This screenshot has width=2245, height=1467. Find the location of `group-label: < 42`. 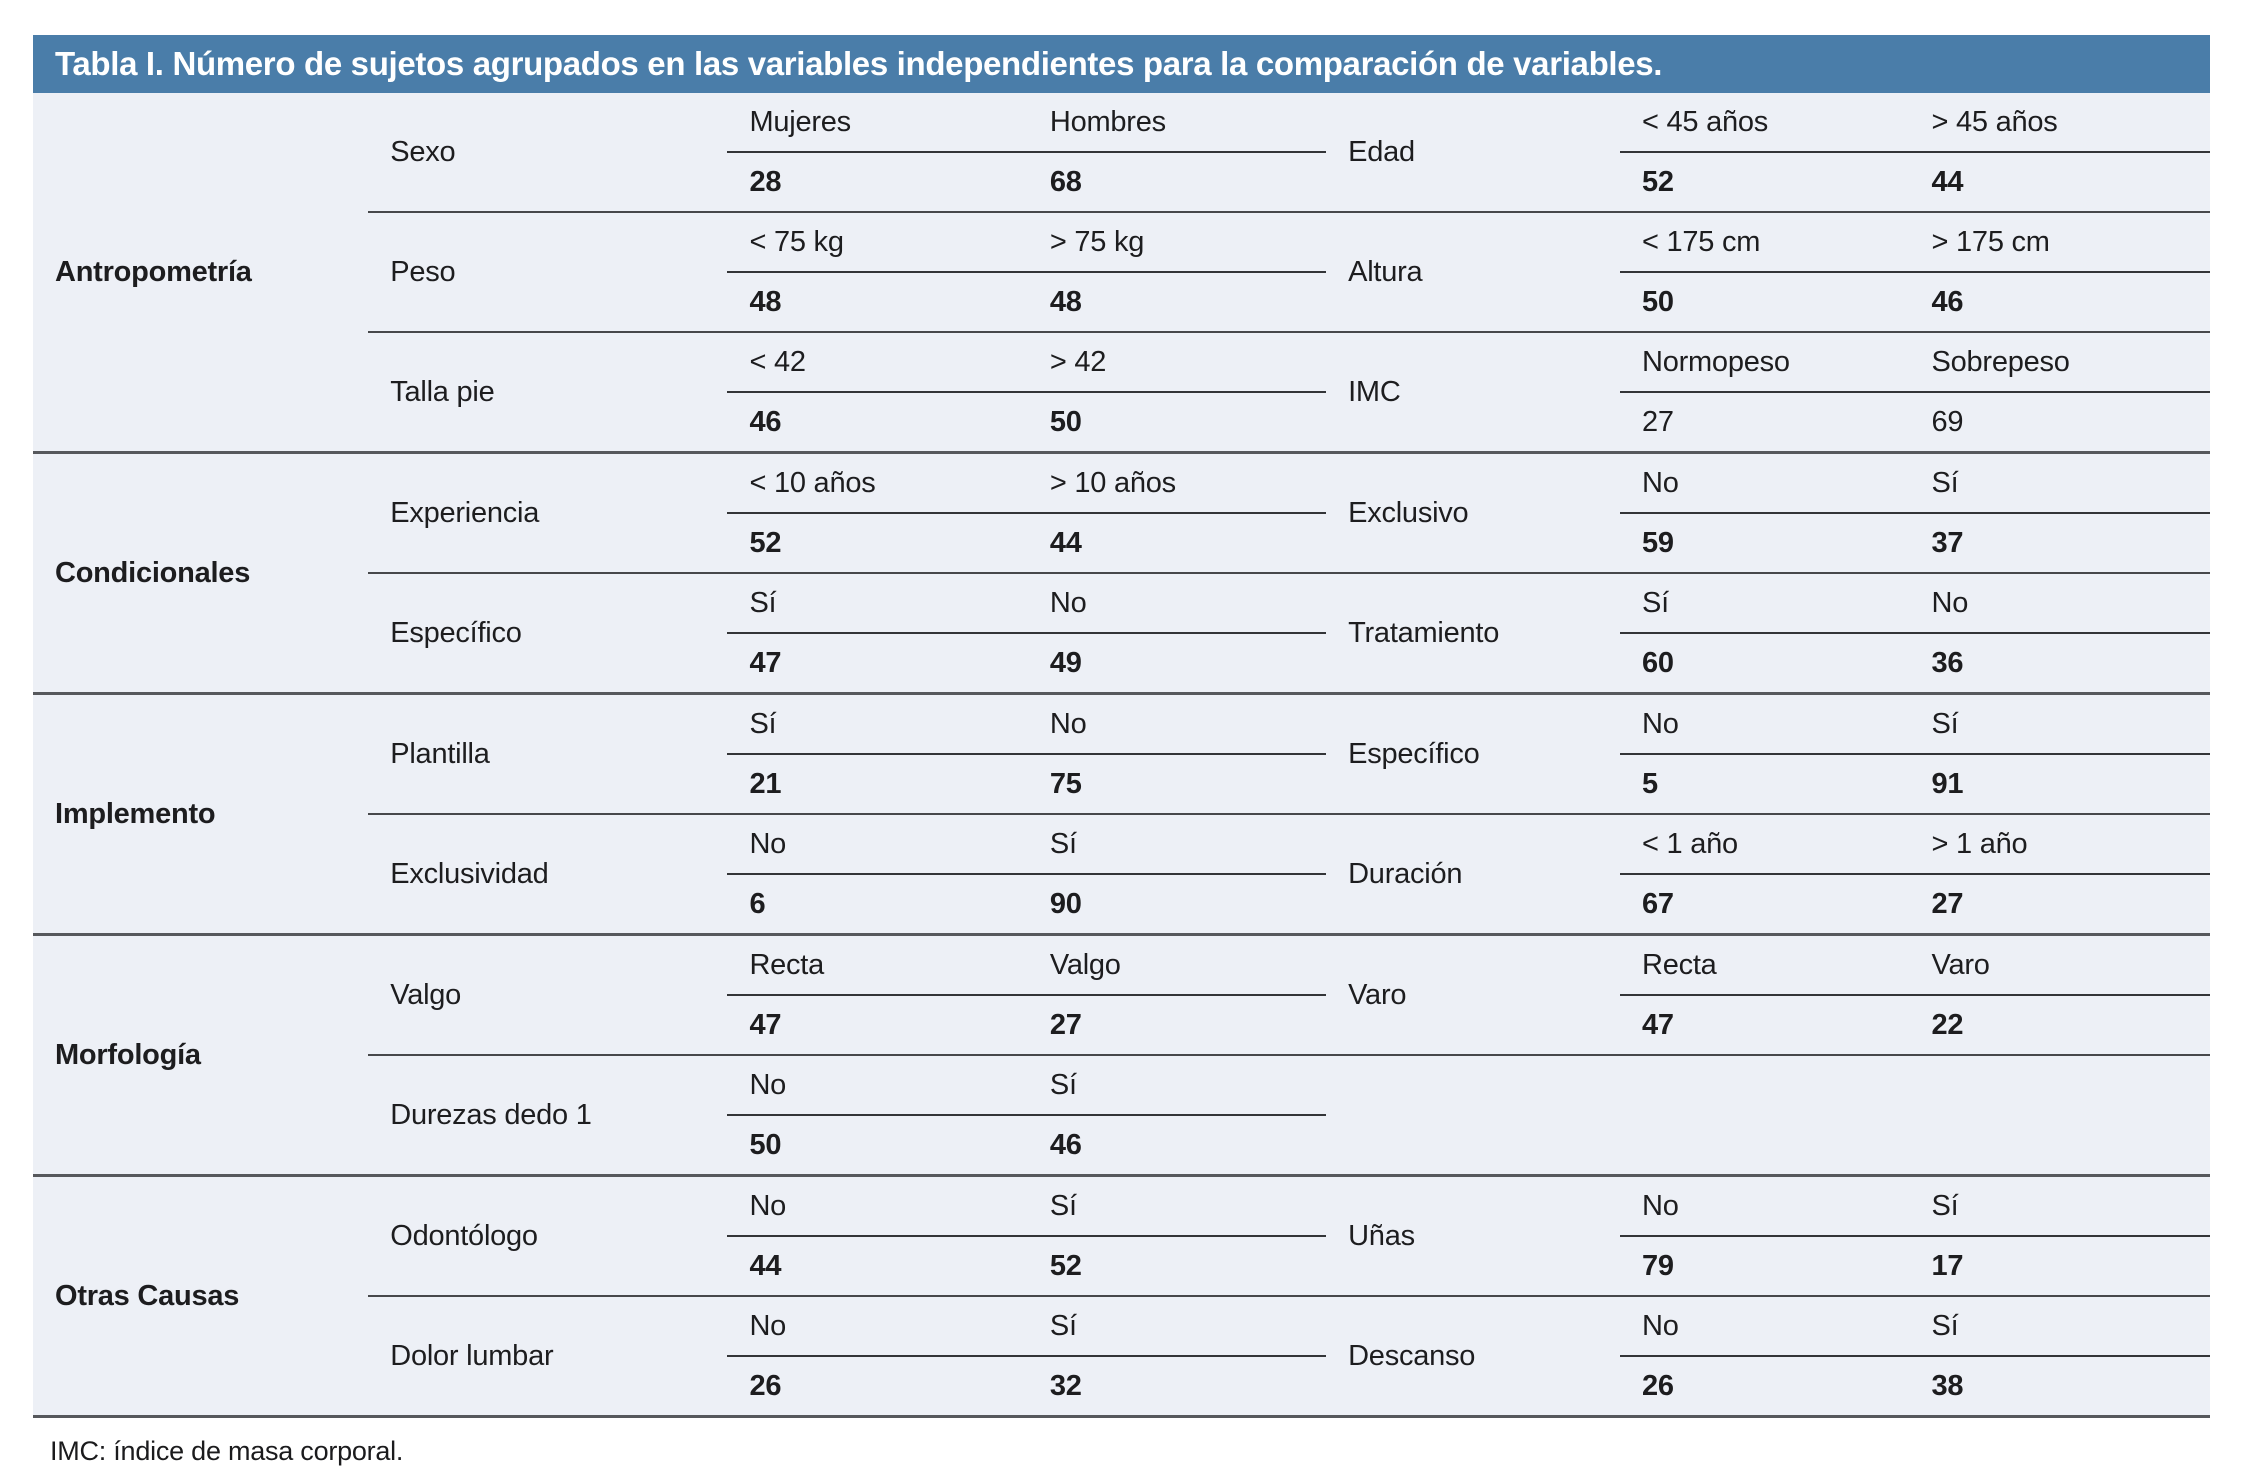

group-label: < 42 is located at coordinates (877, 362).